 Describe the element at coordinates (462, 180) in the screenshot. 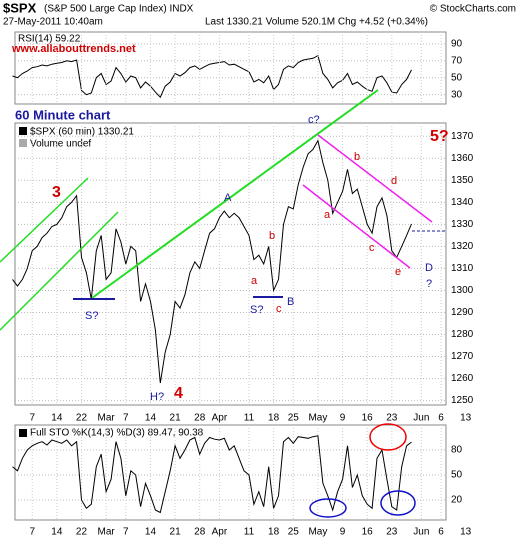

I see `y-tick-label: 1350` at that location.